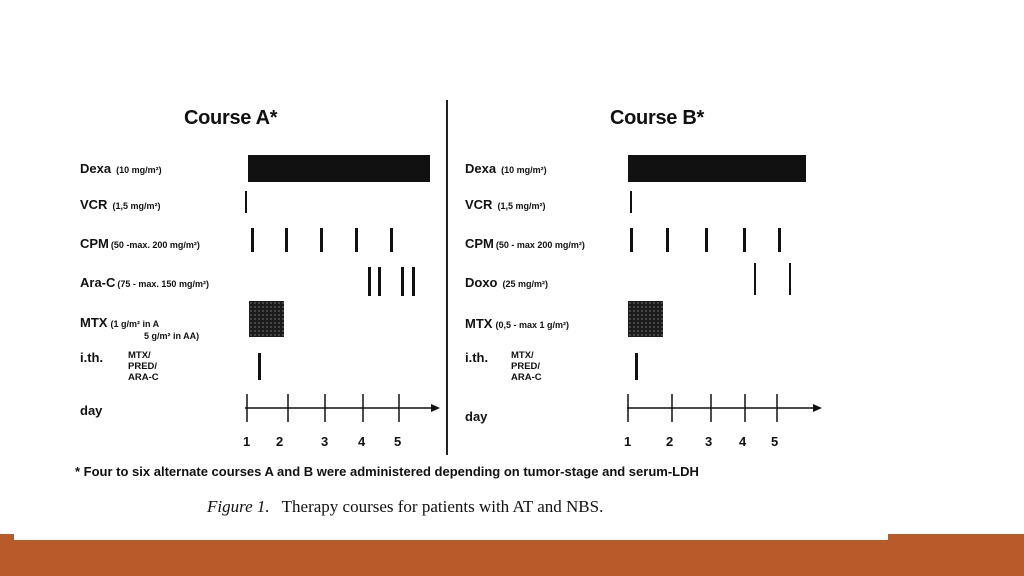  Describe the element at coordinates (342, 408) in the screenshot. I see `course-a-day-axis` at that location.